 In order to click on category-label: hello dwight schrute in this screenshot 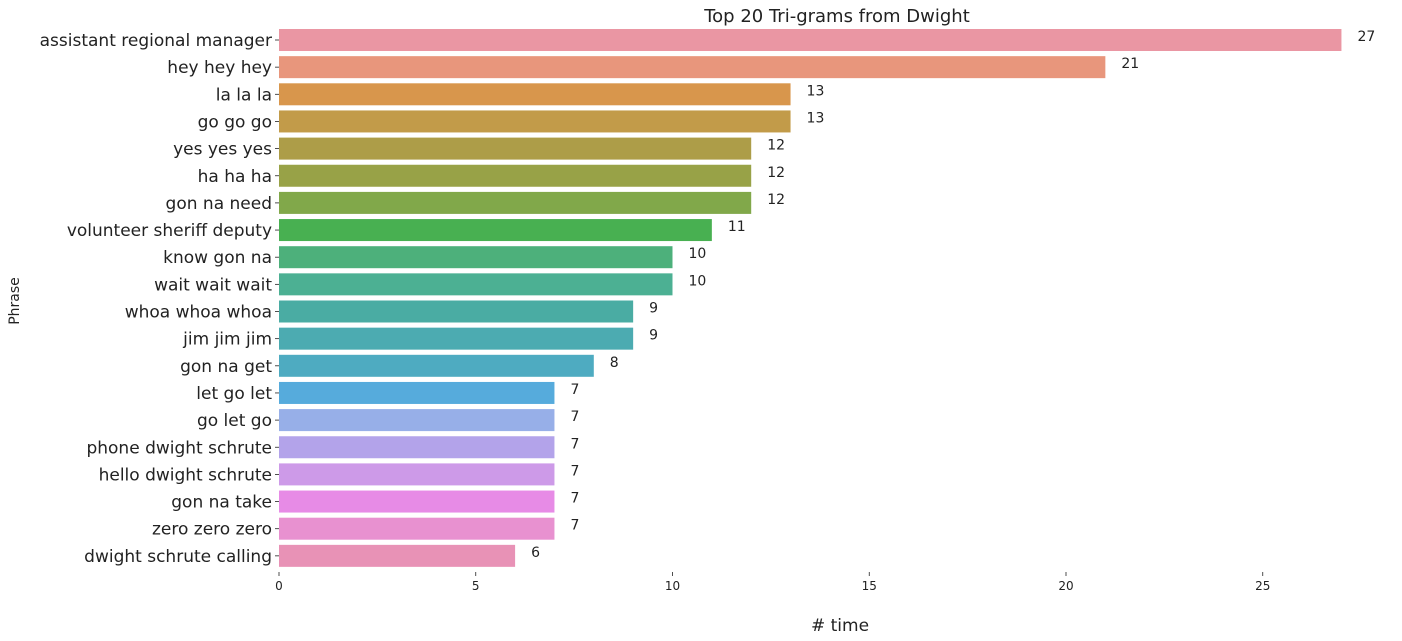, I will do `click(185, 475)`.